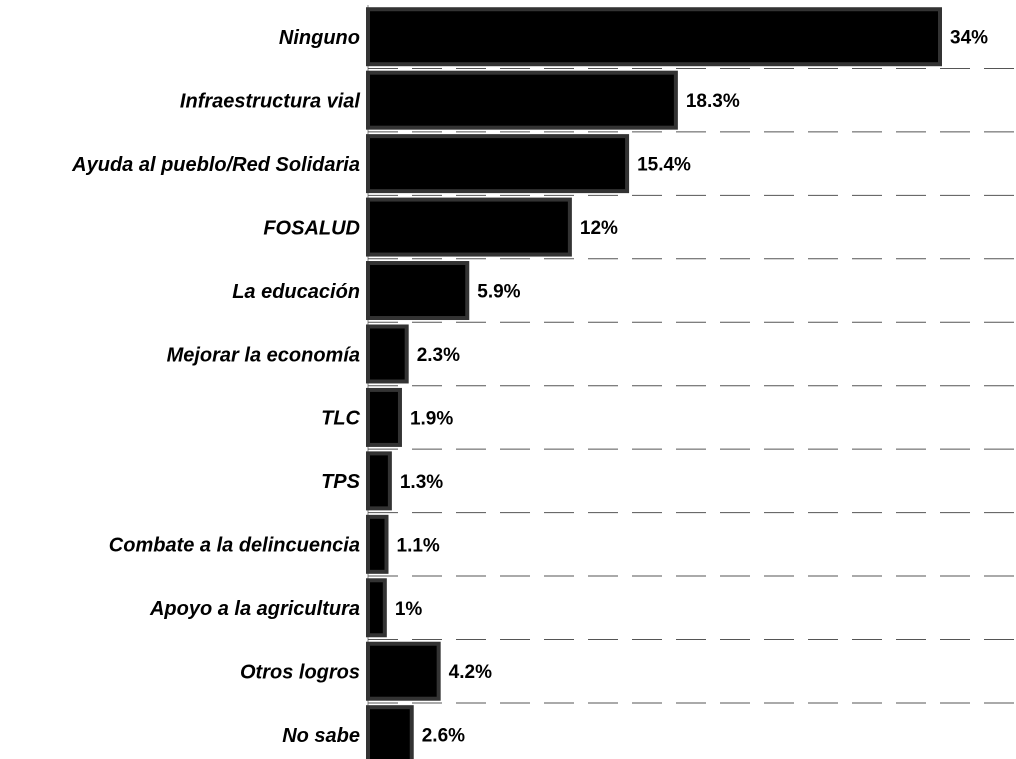 This screenshot has height=759, width=1016. Describe the element at coordinates (215, 165) in the screenshot. I see `category-label: Ayuda al pueblo/Red Solidaria` at that location.